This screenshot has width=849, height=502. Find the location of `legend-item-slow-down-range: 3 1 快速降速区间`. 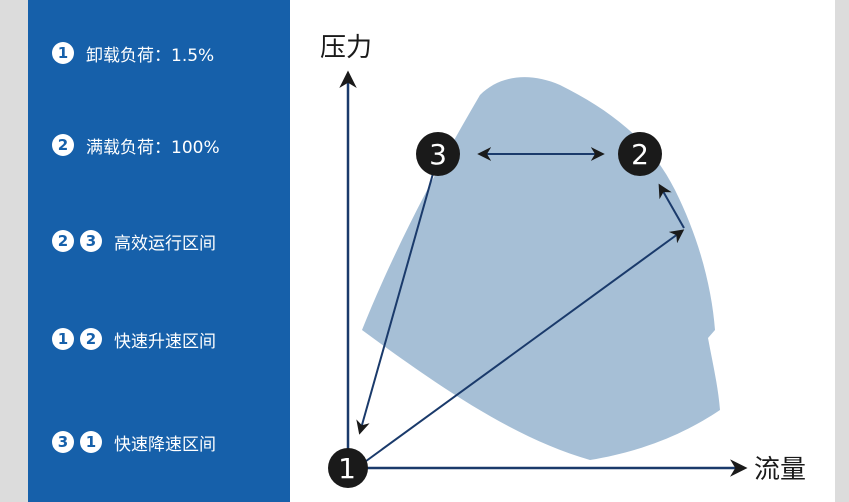

legend-item-slow-down-range: 3 1 快速降速区间 is located at coordinates (134, 442).